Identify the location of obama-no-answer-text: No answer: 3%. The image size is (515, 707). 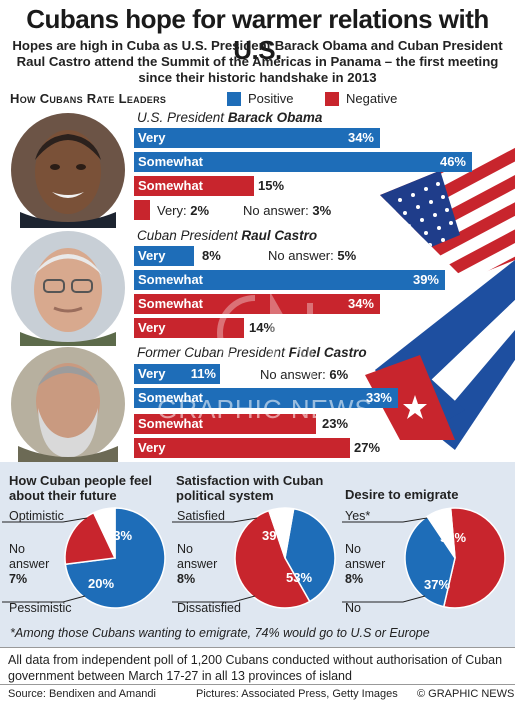
(287, 210).